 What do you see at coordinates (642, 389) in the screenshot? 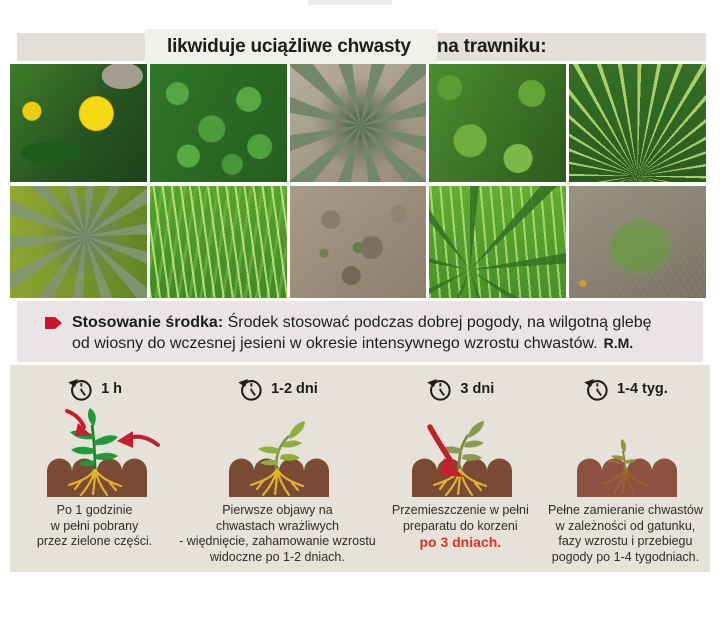
I see `duration-label: 1-4 tyg.` at bounding box center [642, 389].